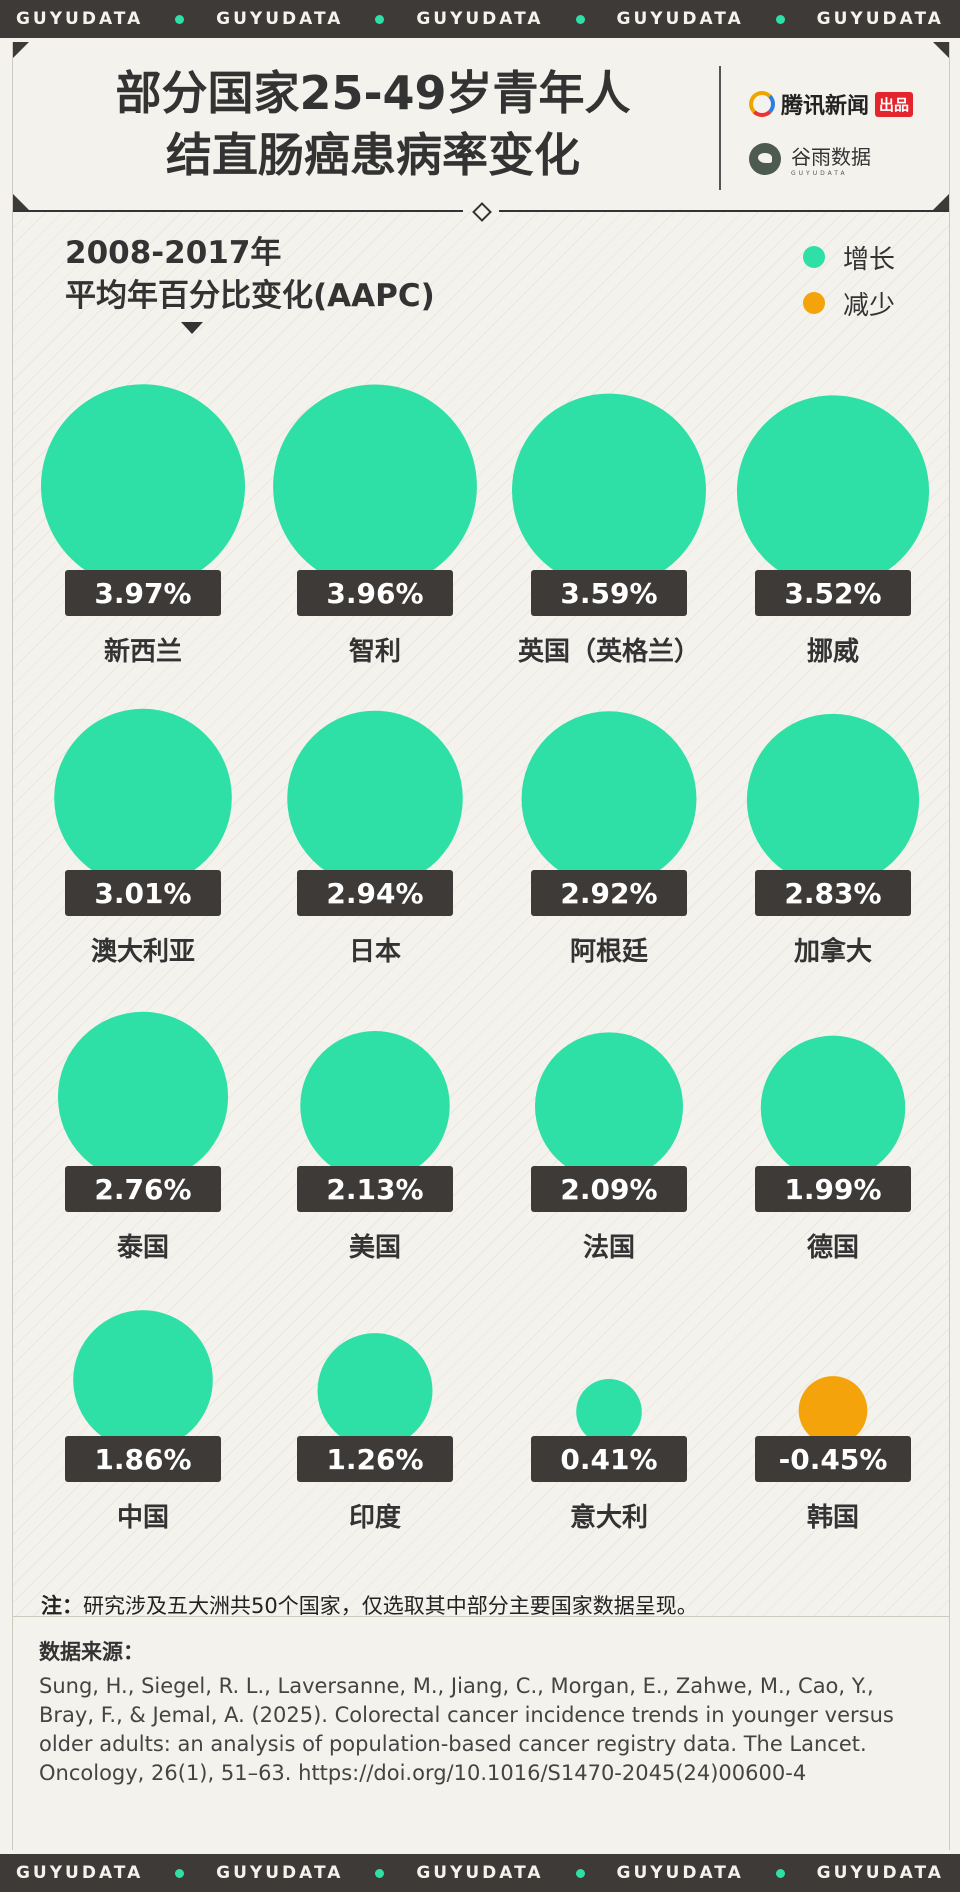 This screenshot has width=960, height=1892. I want to click on country-label: 日本, so click(375, 952).